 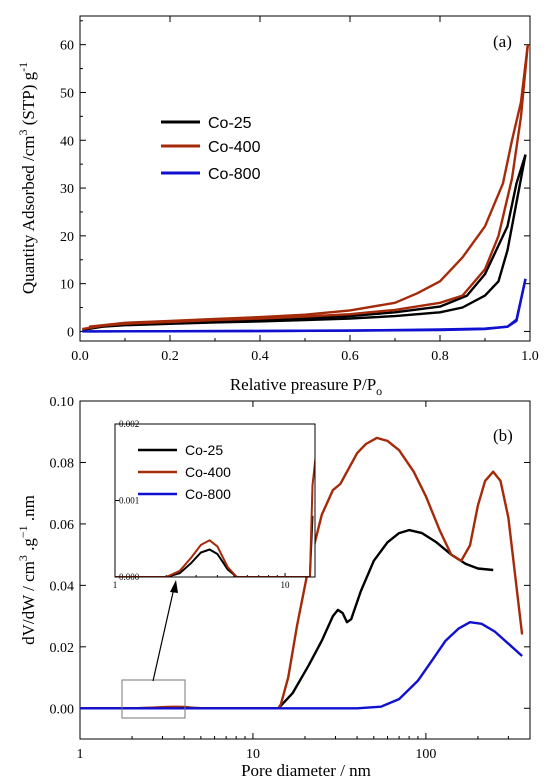 I want to click on y-tick-label-a: 60, so click(x=67, y=46).